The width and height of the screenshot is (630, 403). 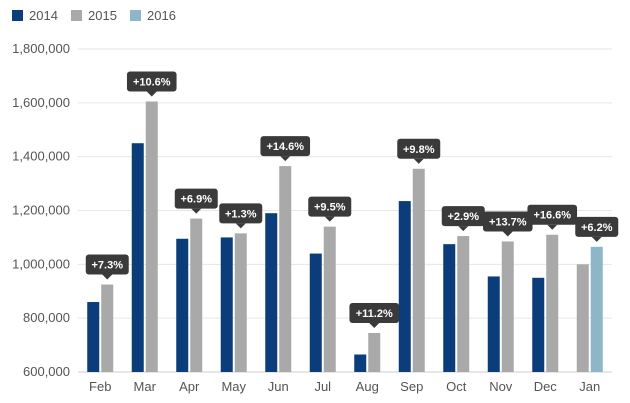 I want to click on growth-callout-mar: +10.6%, so click(x=151, y=84).